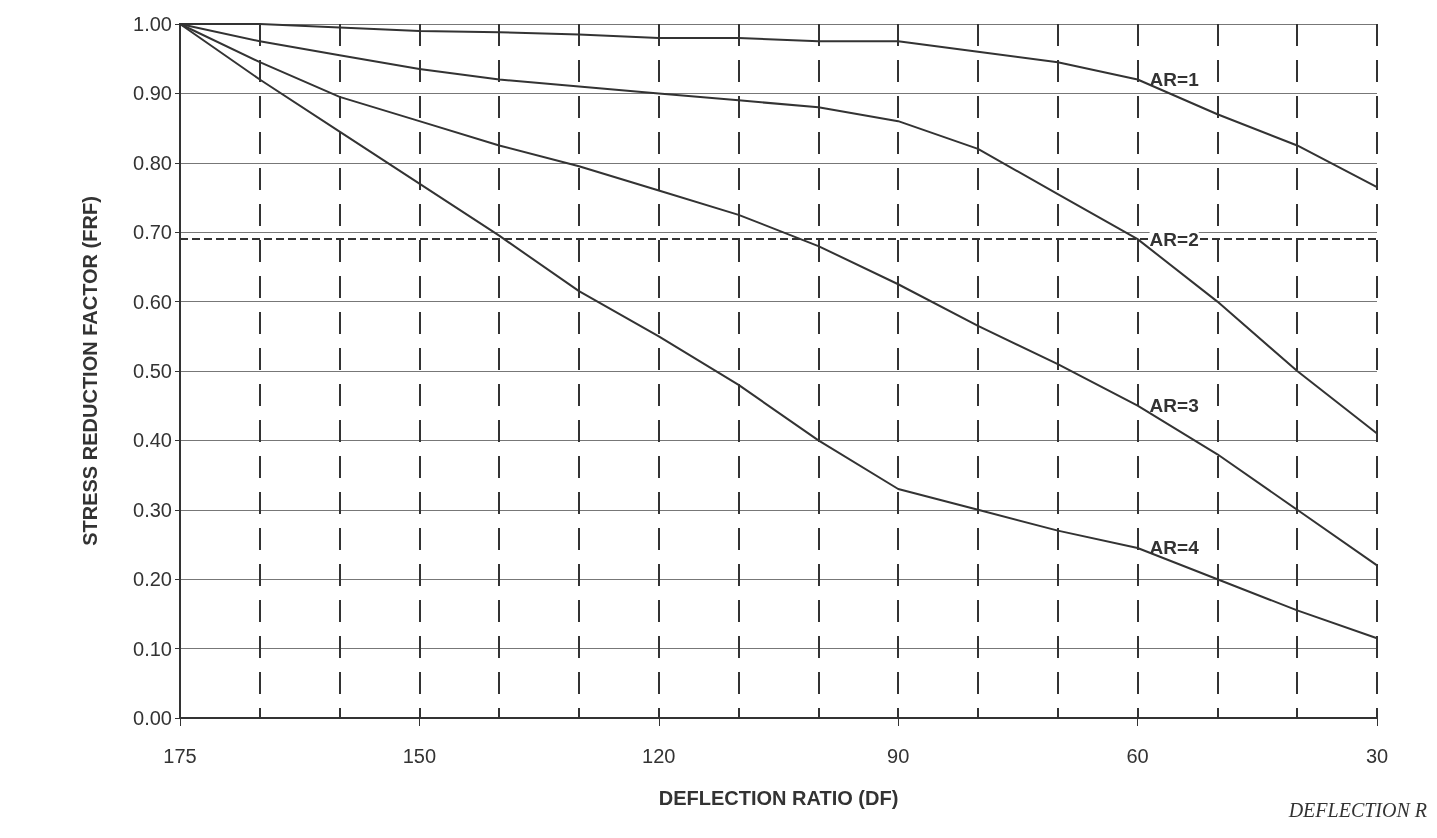  What do you see at coordinates (1174, 239) in the screenshot?
I see `annotation: AR=2` at bounding box center [1174, 239].